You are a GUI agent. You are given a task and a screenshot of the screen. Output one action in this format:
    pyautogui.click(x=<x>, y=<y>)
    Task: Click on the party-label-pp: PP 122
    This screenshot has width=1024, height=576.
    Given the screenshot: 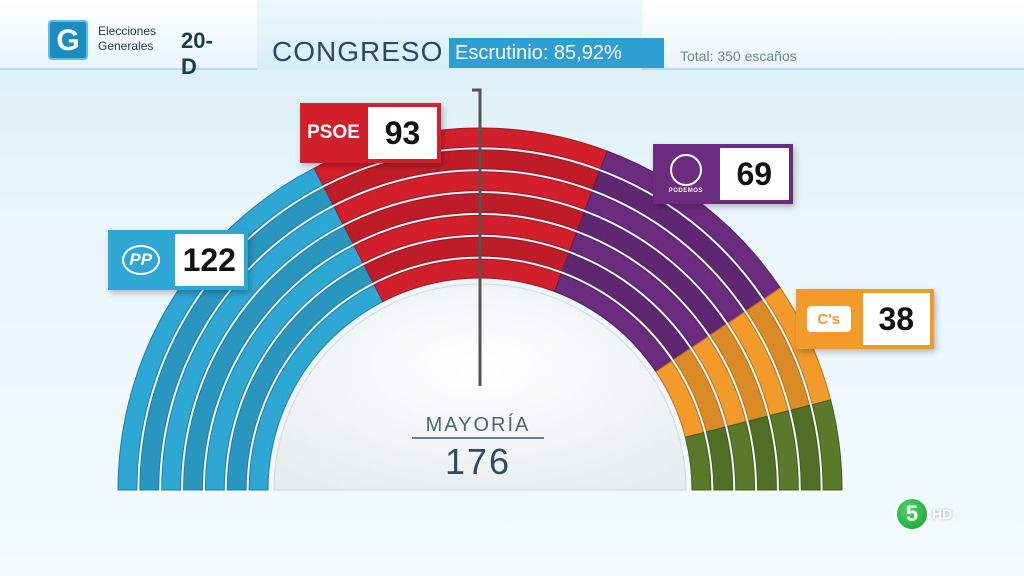 What is the action you would take?
    pyautogui.click(x=178, y=260)
    